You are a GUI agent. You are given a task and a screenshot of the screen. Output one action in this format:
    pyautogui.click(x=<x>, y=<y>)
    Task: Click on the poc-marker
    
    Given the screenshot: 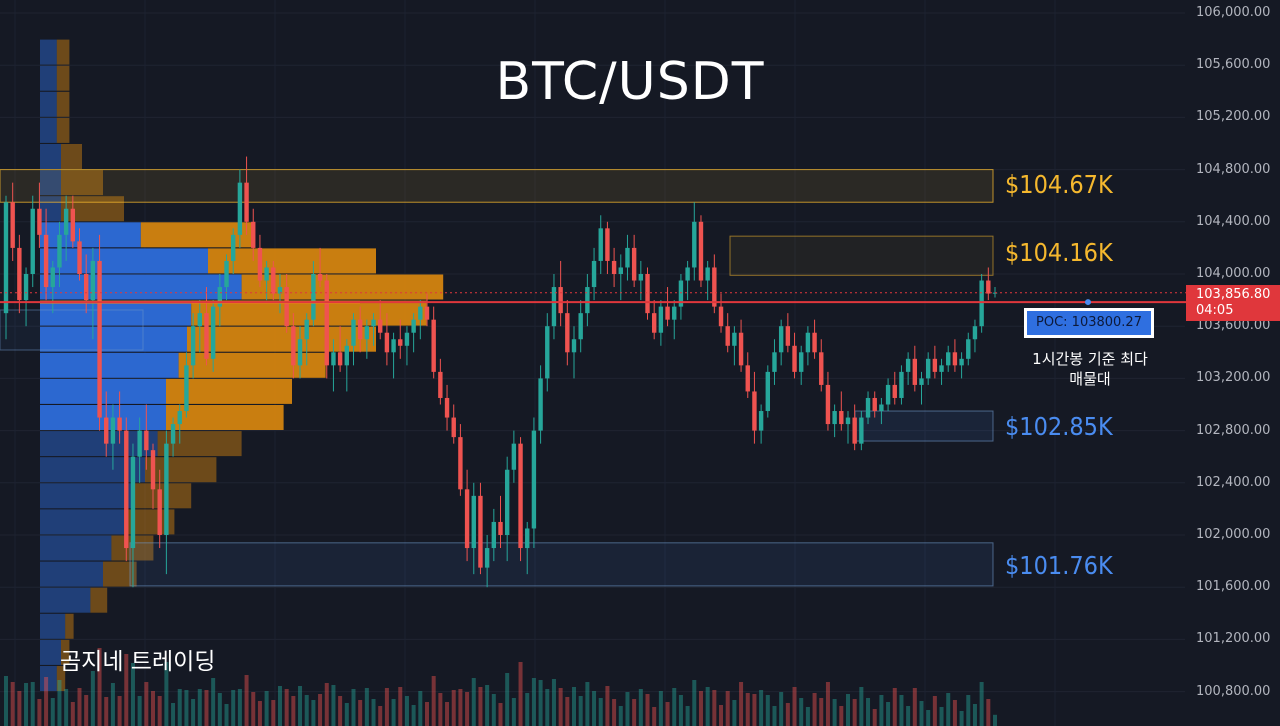 What is the action you would take?
    pyautogui.click(x=1088, y=302)
    